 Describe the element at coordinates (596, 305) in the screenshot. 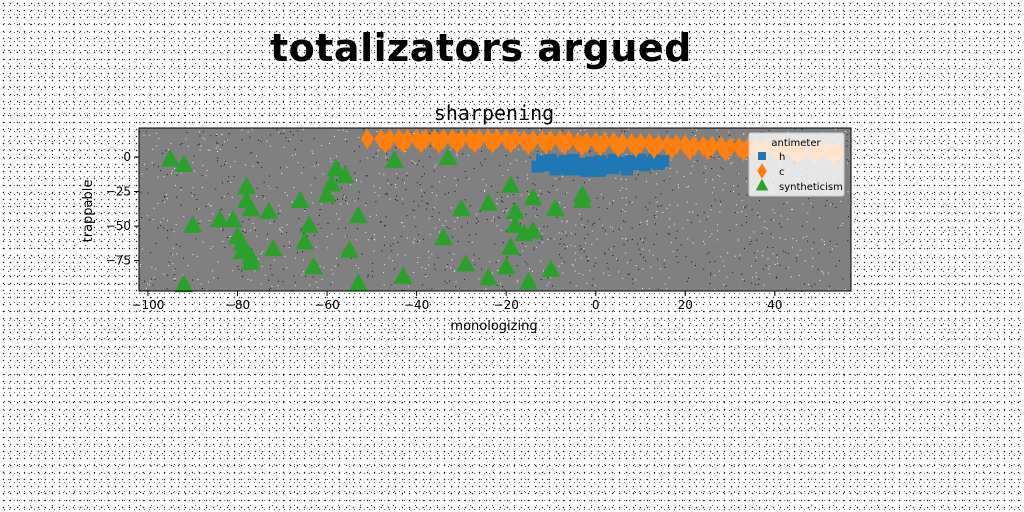

I see `x-tick-label: 0` at that location.